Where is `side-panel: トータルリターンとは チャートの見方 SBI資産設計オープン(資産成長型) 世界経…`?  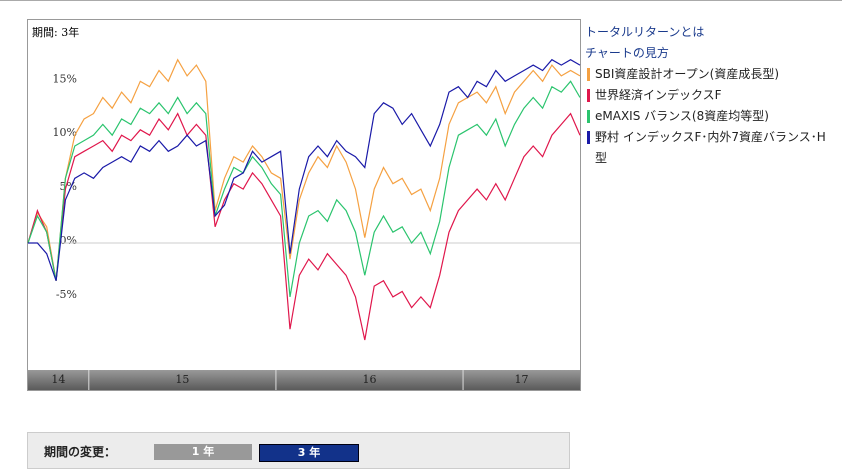 side-panel: トータルリターンとは チャートの見方 SBI資産設計オープン(資産成長型) 世界経… is located at coordinates (710, 95).